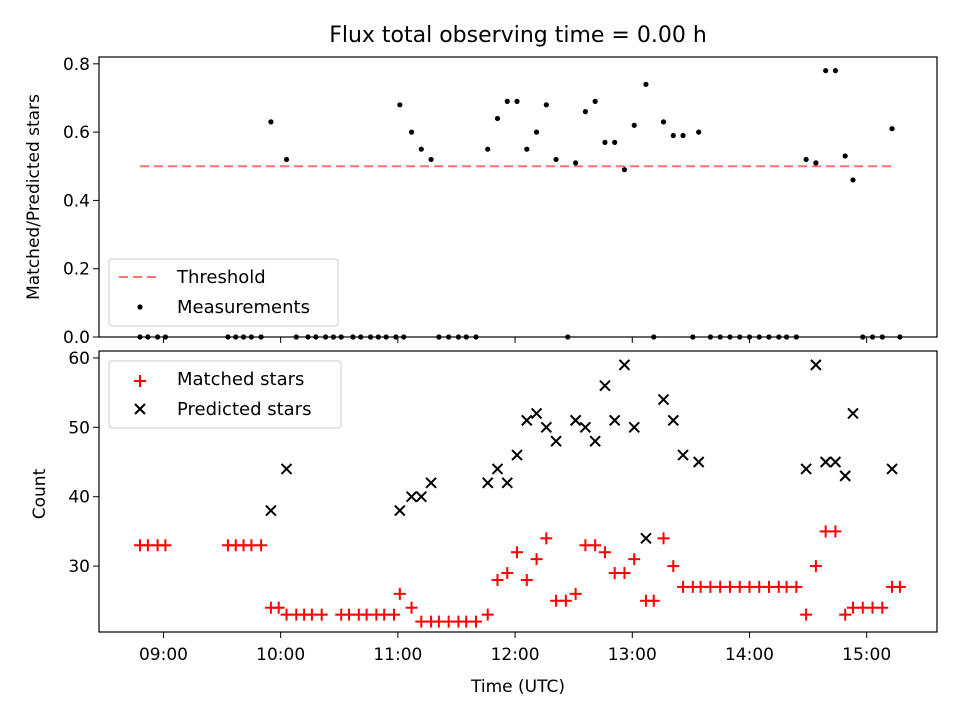 Image resolution: width=960 pixels, height=720 pixels. Describe the element at coordinates (140, 381) in the screenshot. I see `legend-matched-swatch` at that location.